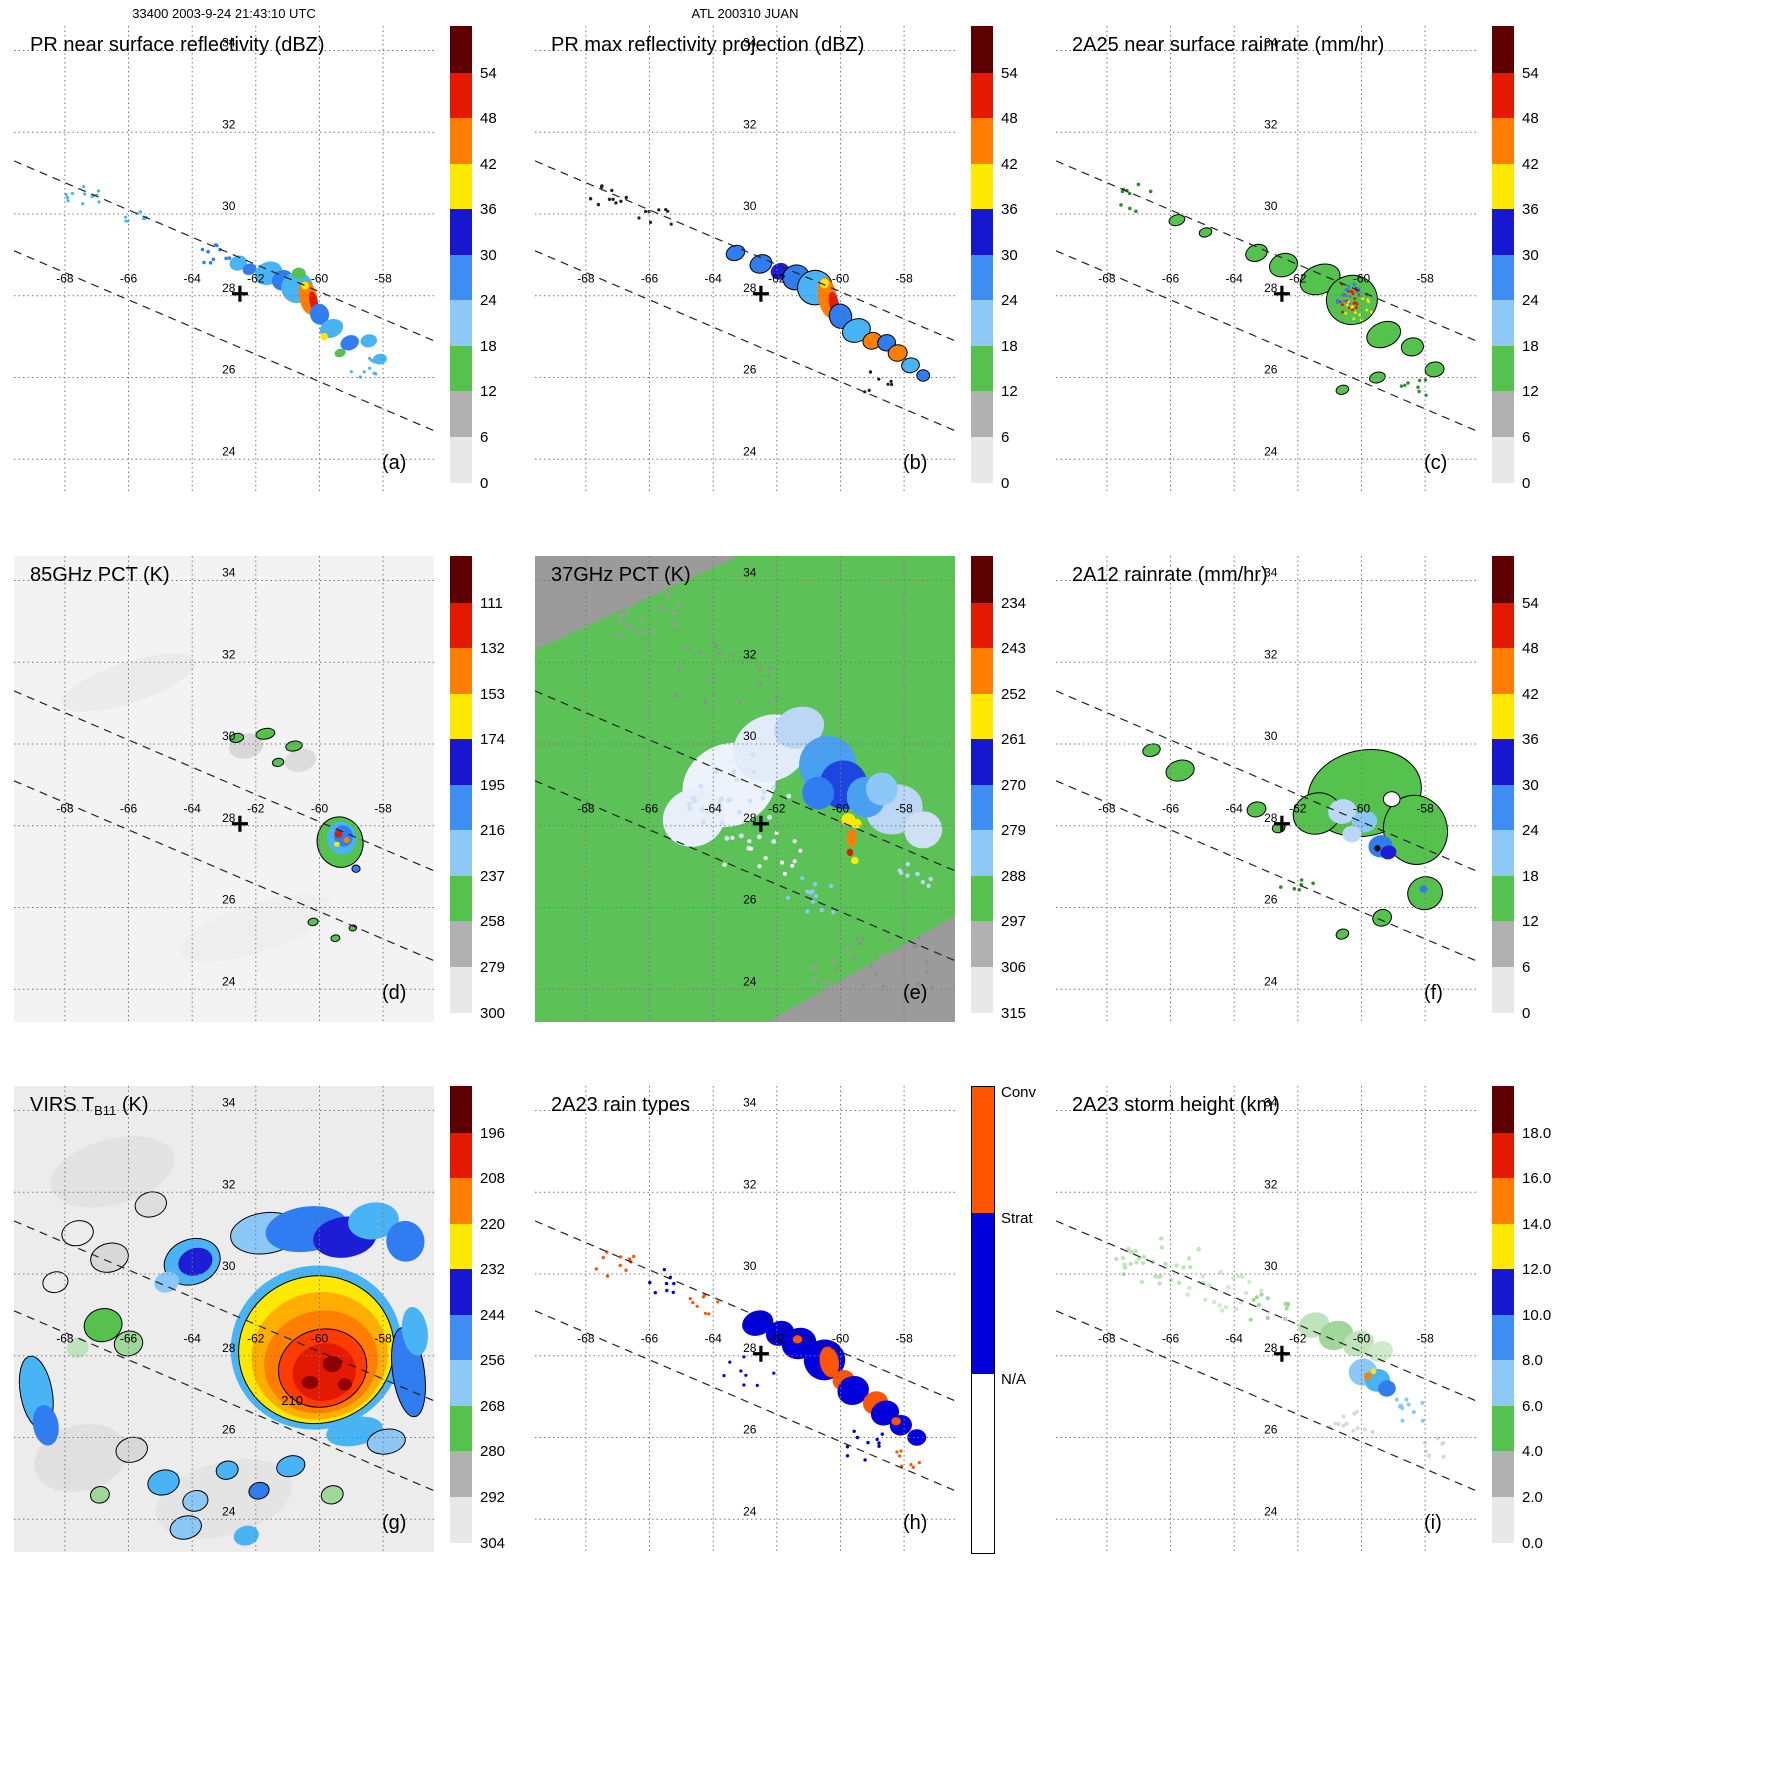  I want to click on panel-letter-b: (b), so click(915, 463).